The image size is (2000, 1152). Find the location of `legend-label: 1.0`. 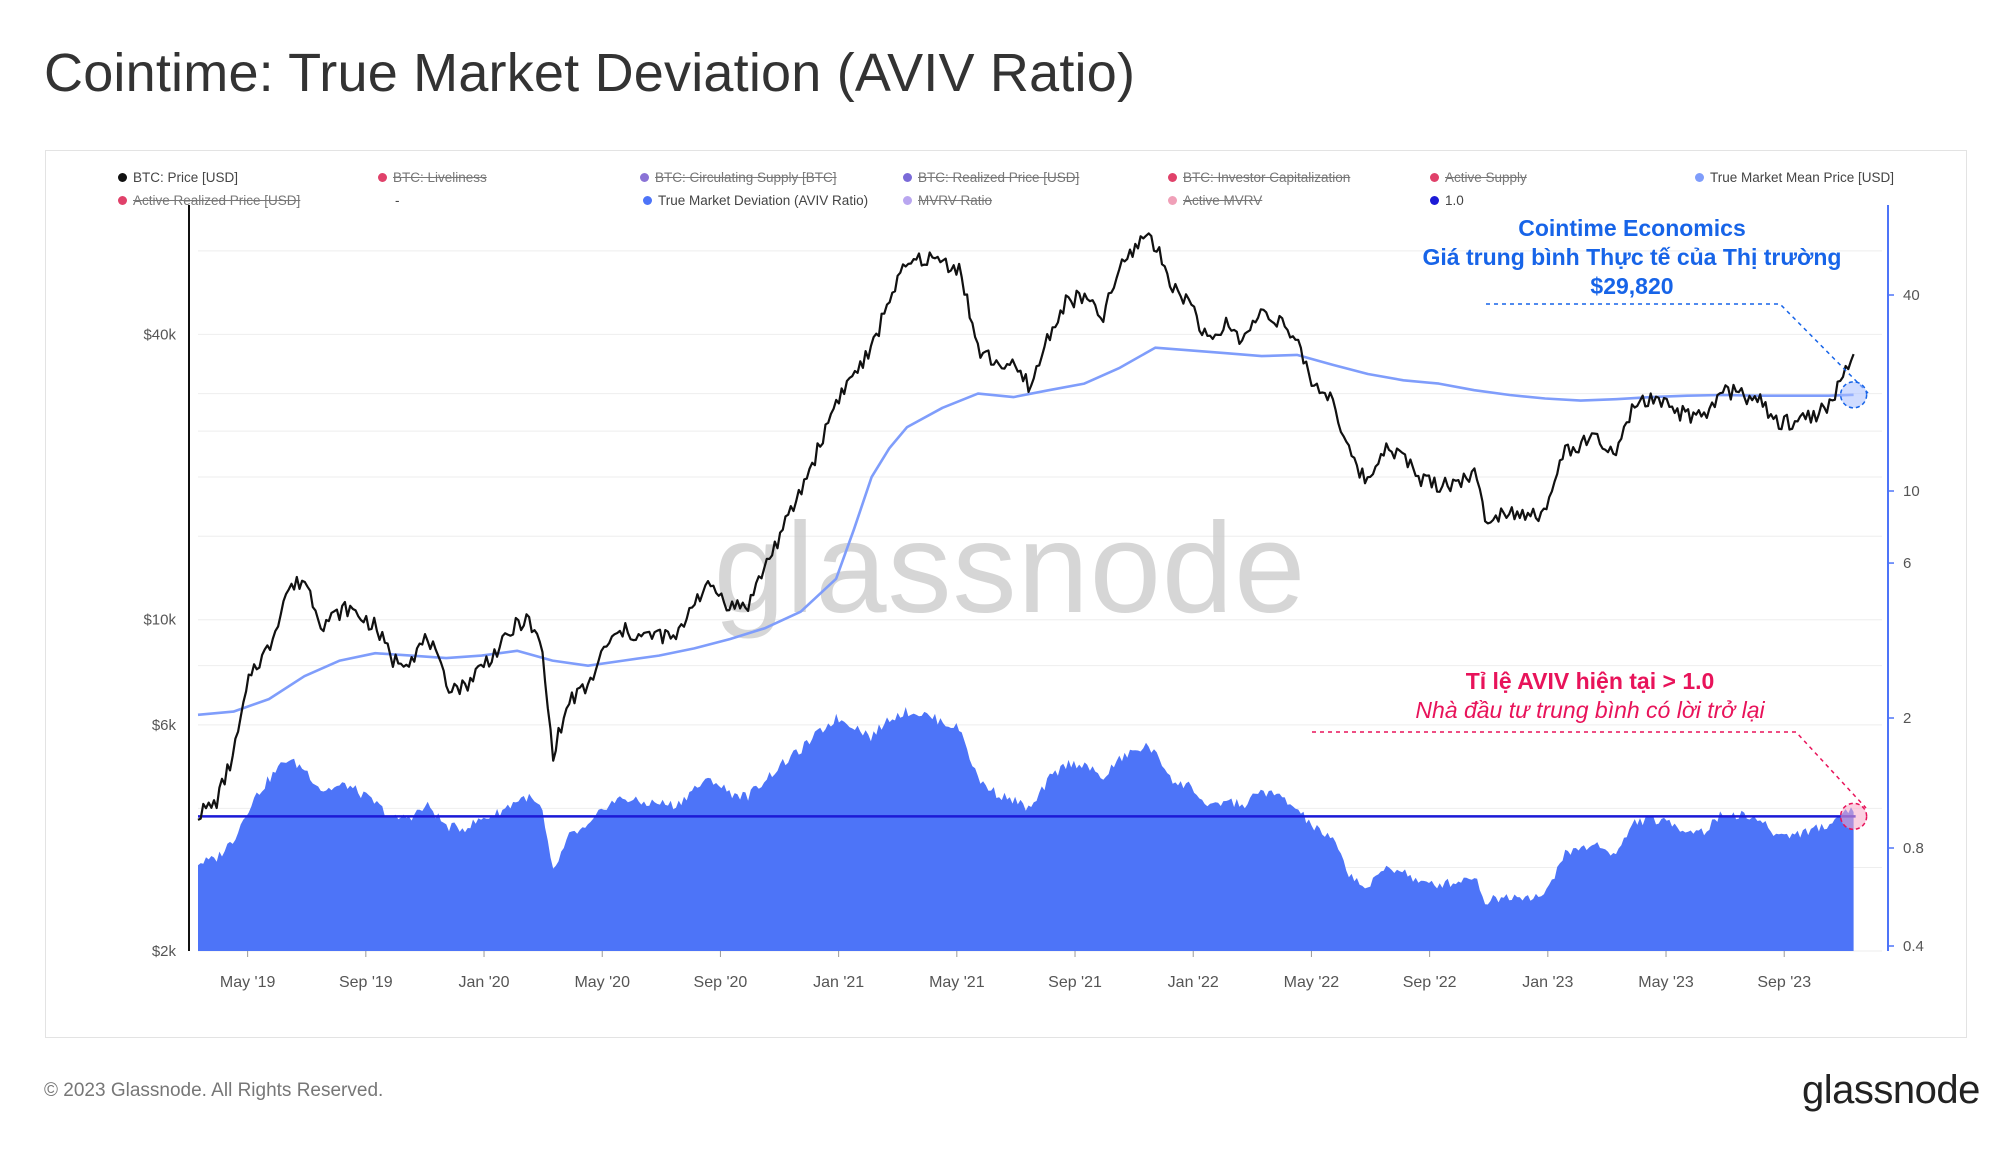

legend-label: 1.0 is located at coordinates (1454, 200).